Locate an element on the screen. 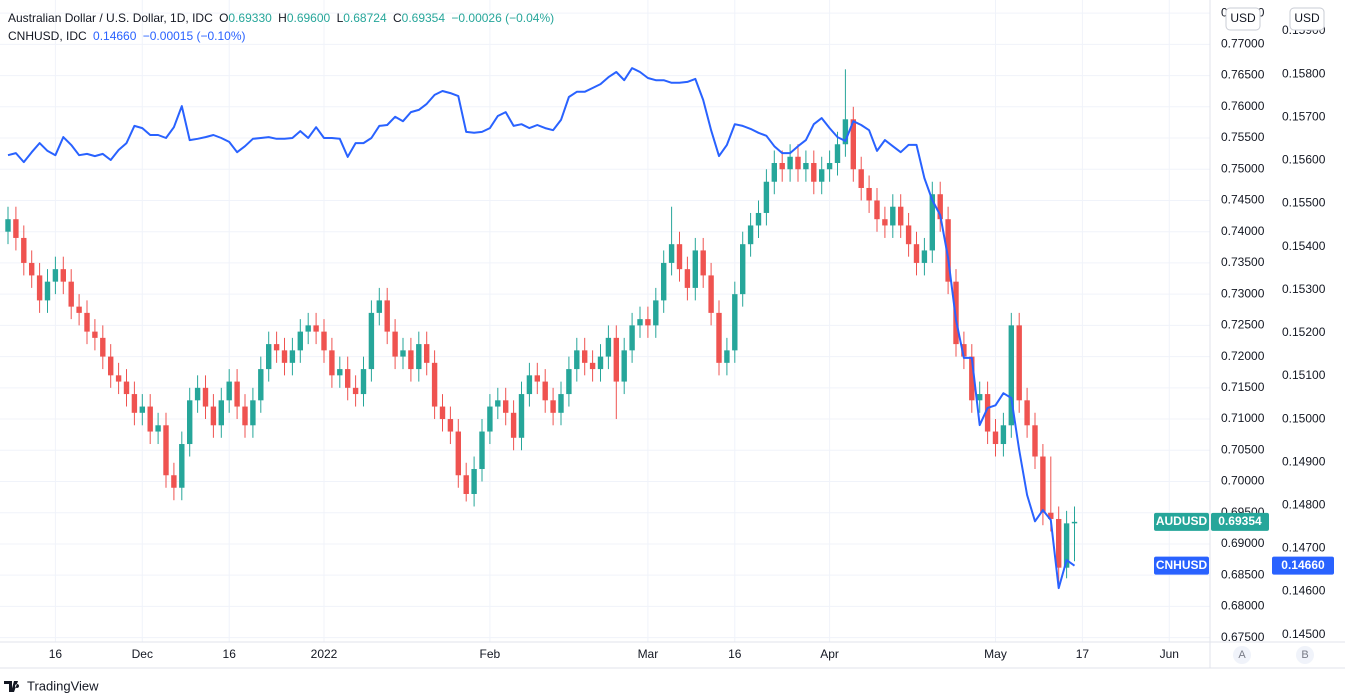 This screenshot has width=1345, height=700. legend-overlay: CNHUSD, IDC 0.14660 −0.00015 (−0.10%) is located at coordinates (128, 36).